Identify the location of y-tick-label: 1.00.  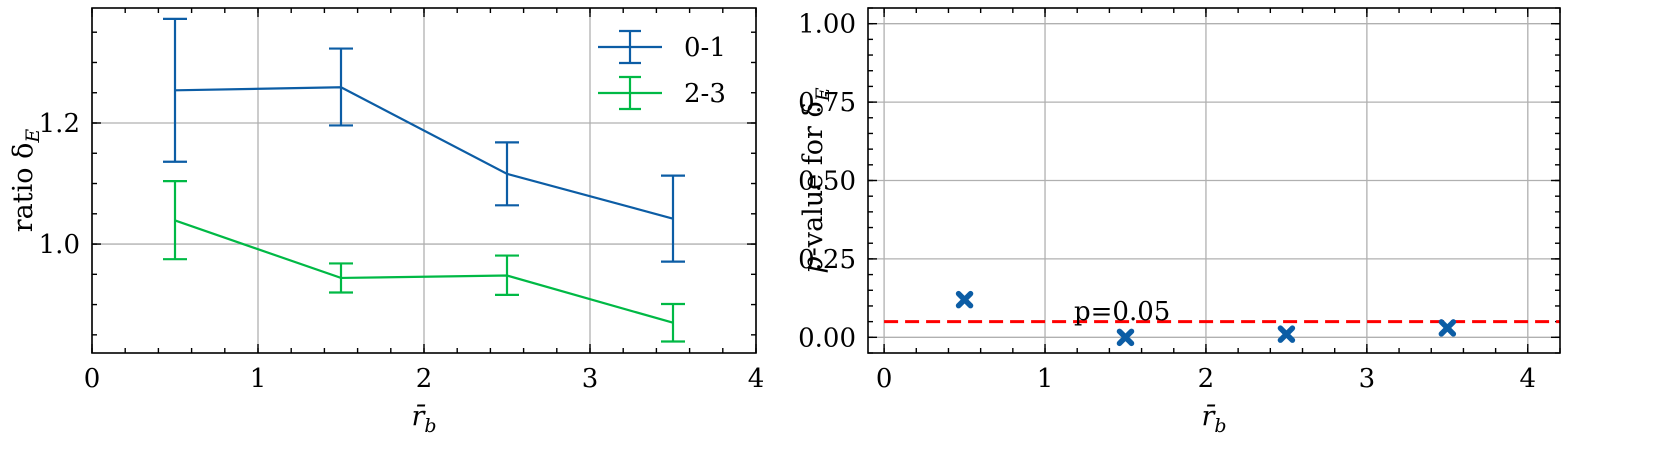
(827, 25).